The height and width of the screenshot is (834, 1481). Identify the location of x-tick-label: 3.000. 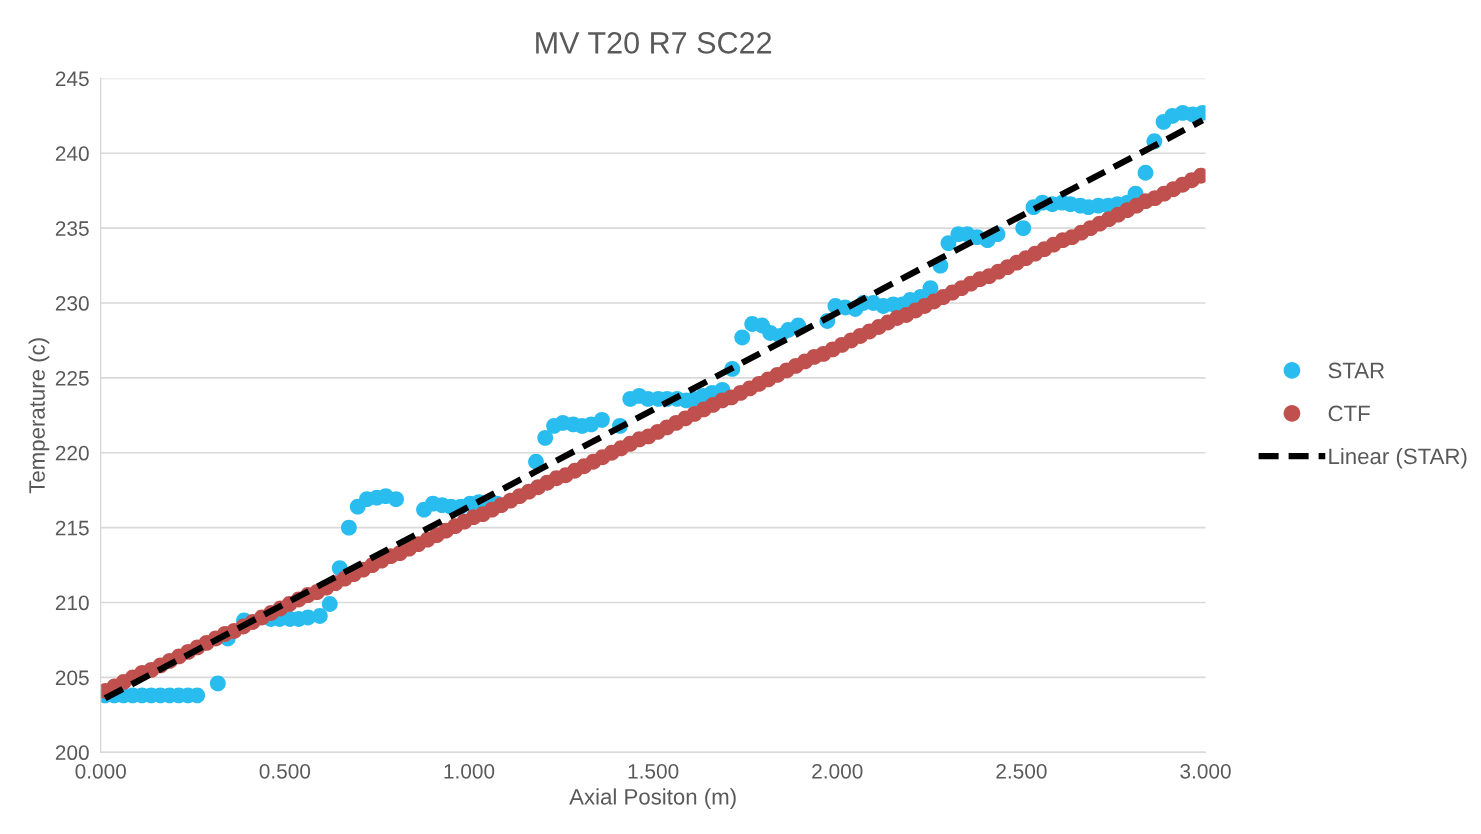
(1205, 771).